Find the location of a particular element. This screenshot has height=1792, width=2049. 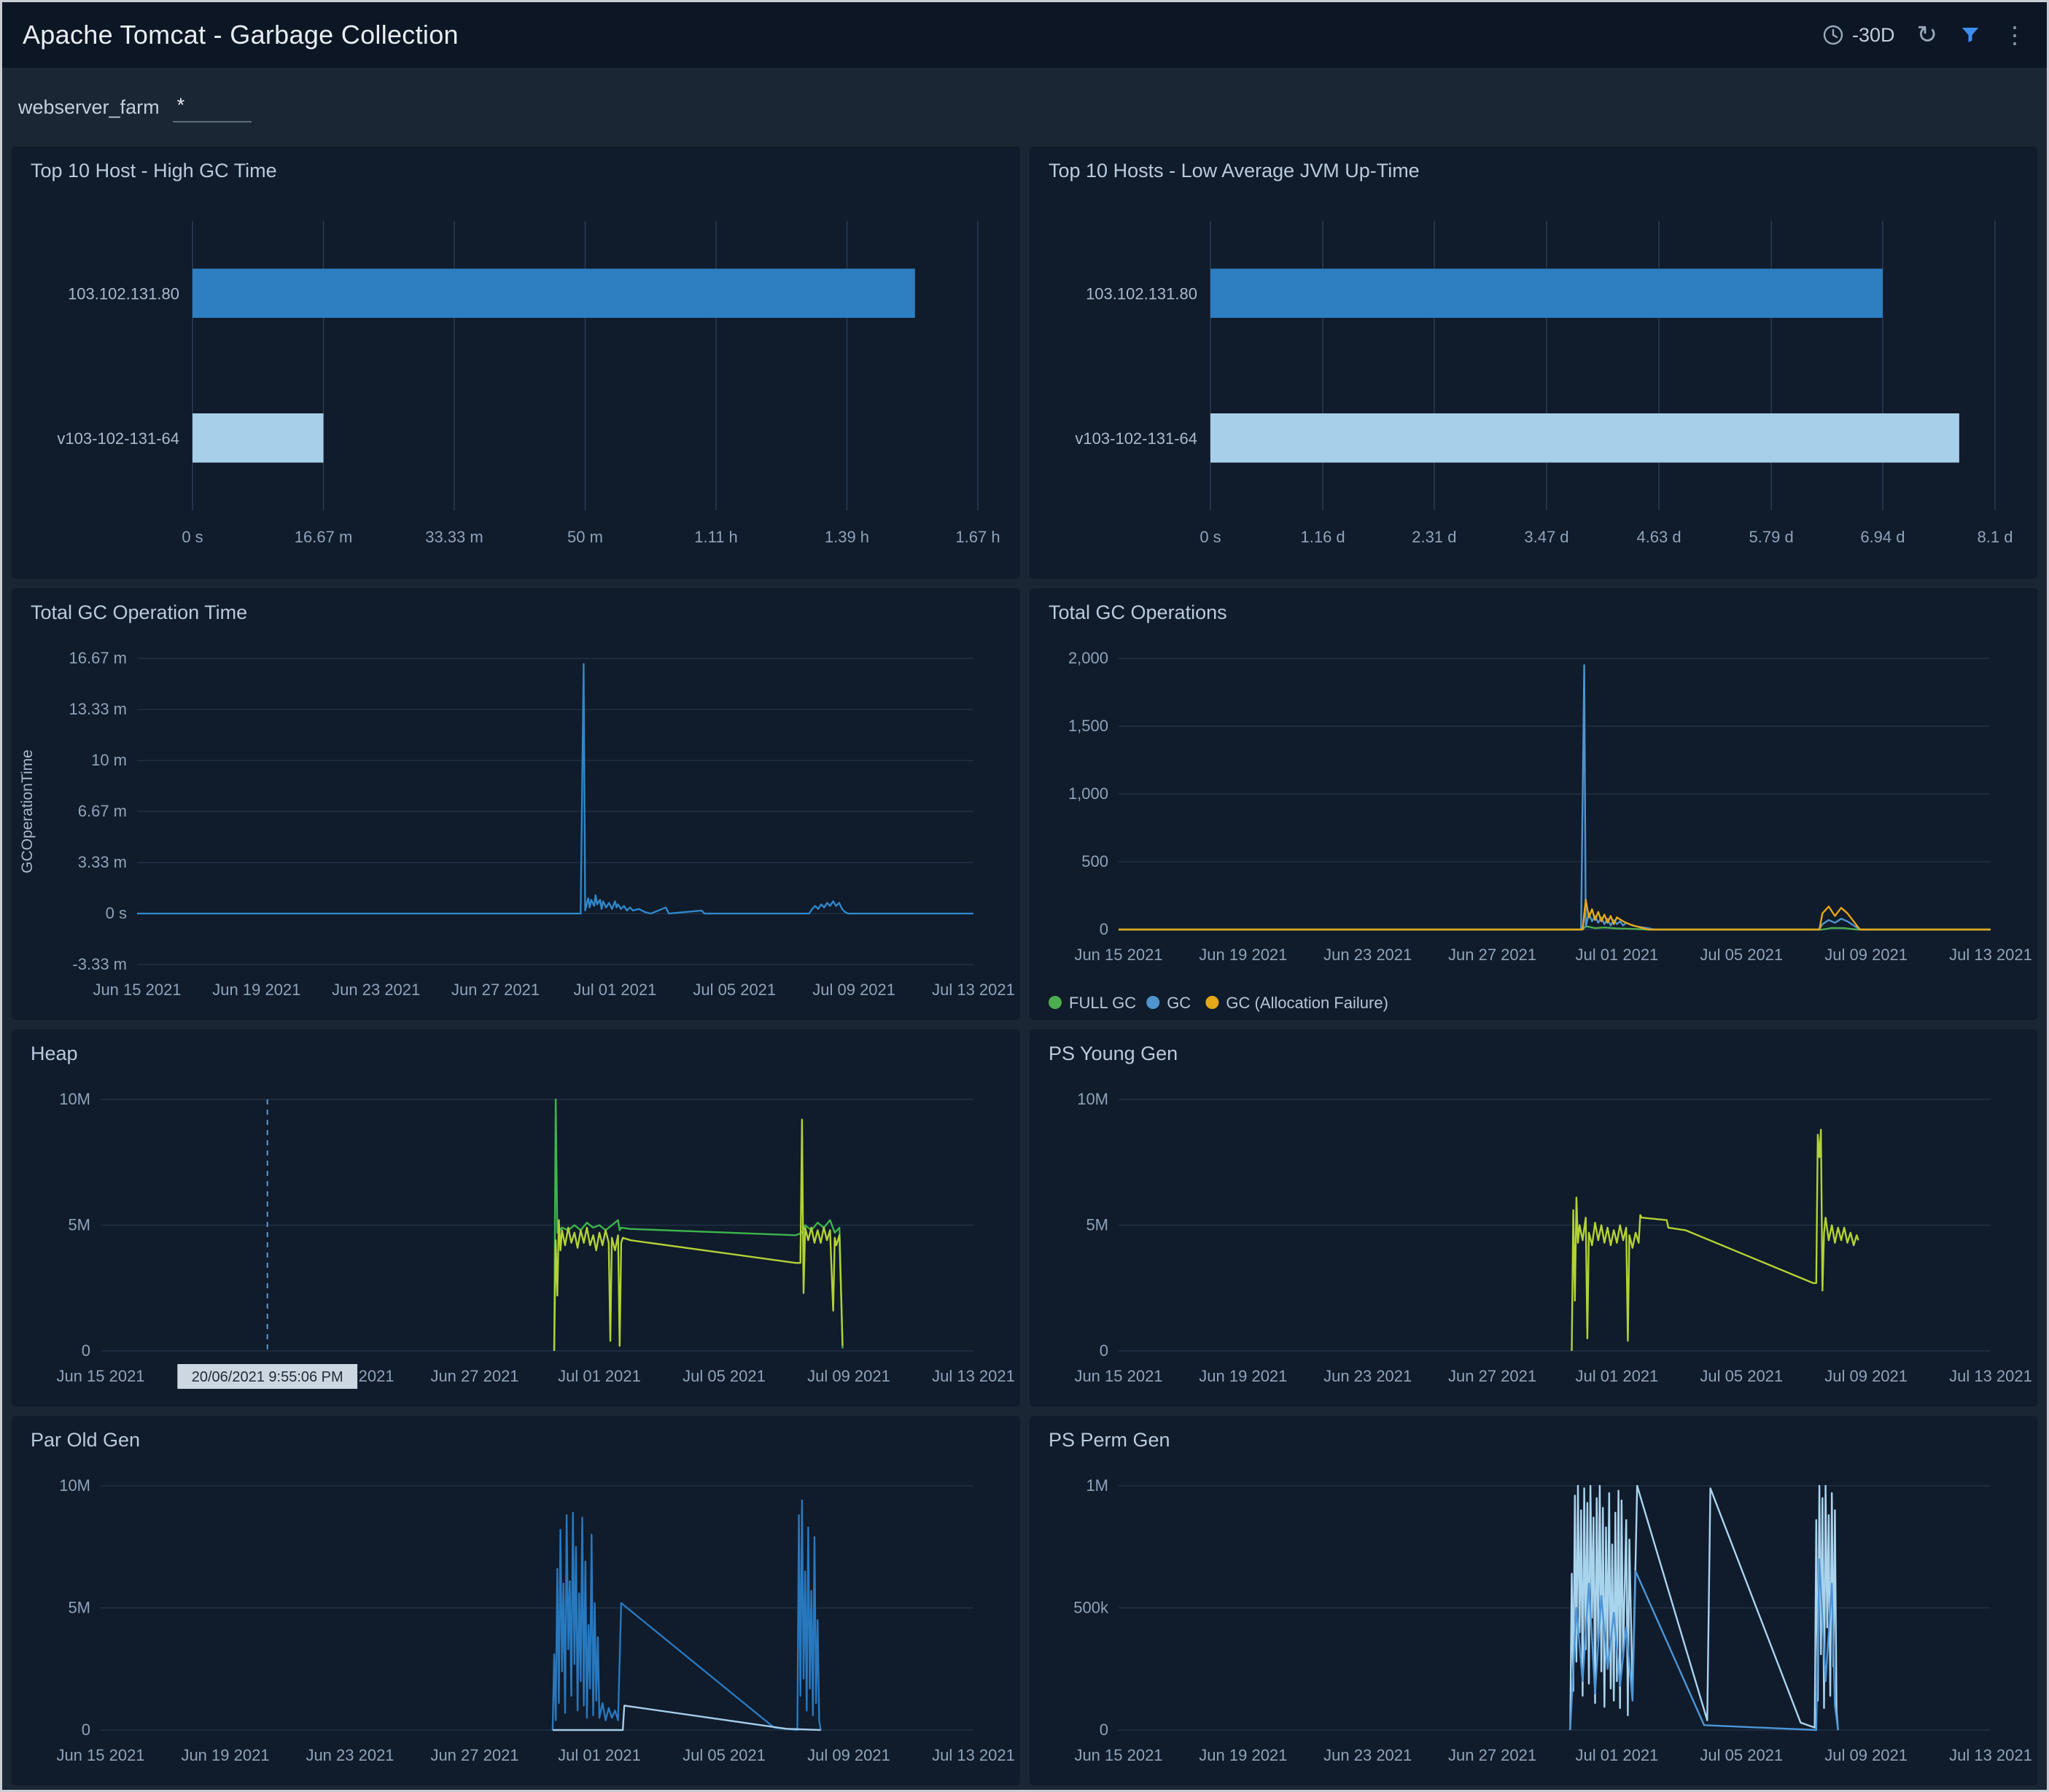

svg-text: GCOperationTime is located at coordinates (28, 811).